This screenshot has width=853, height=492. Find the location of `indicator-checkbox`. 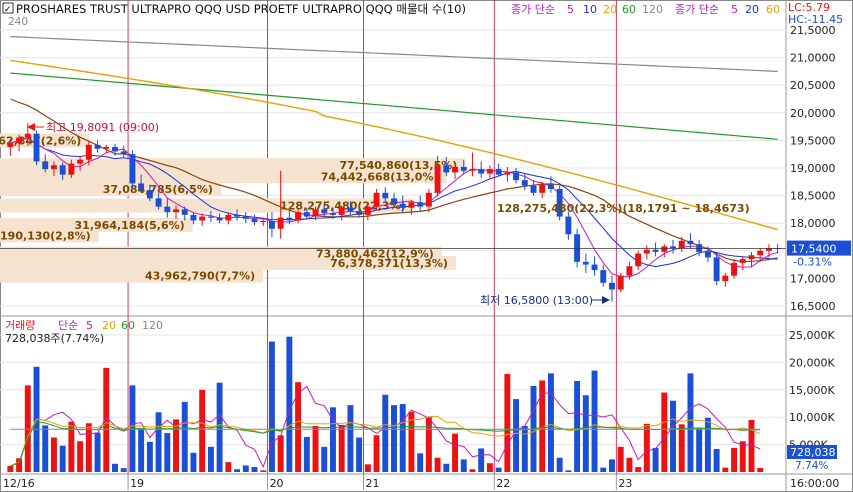

indicator-checkbox is located at coordinates (8, 8).